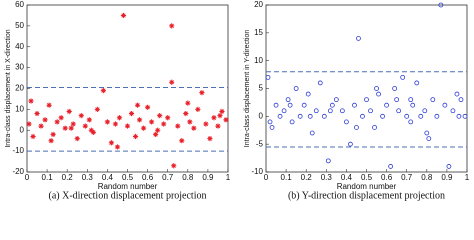 The height and width of the screenshot is (240, 474). Describe the element at coordinates (68, 177) in the screenshot. I see `x-tick-label: 0.2` at that location.